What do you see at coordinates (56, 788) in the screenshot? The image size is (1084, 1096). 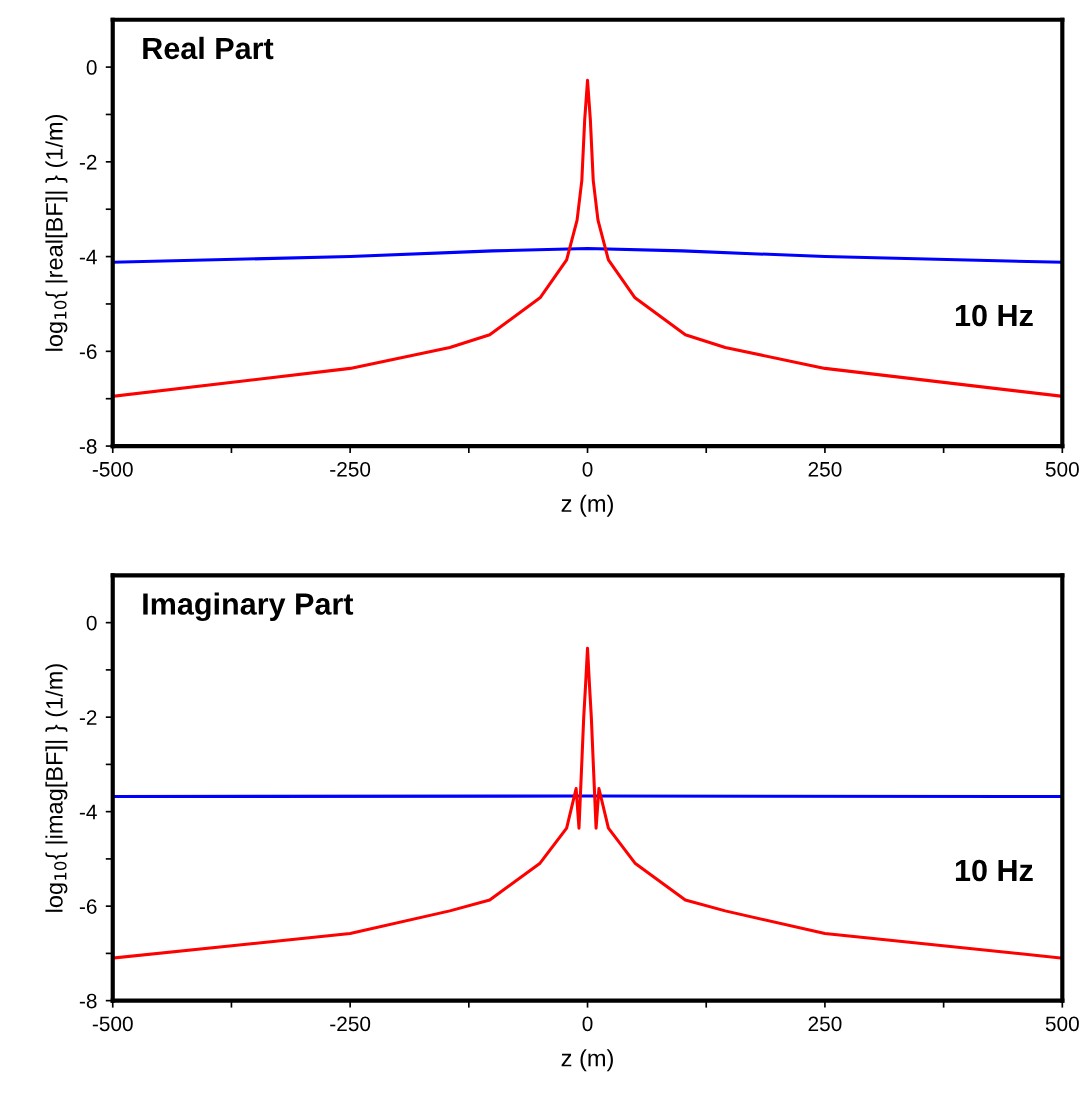 I see `y-axis-title: log$_{10}${ |imag[BF]| } (1/m)` at bounding box center [56, 788].